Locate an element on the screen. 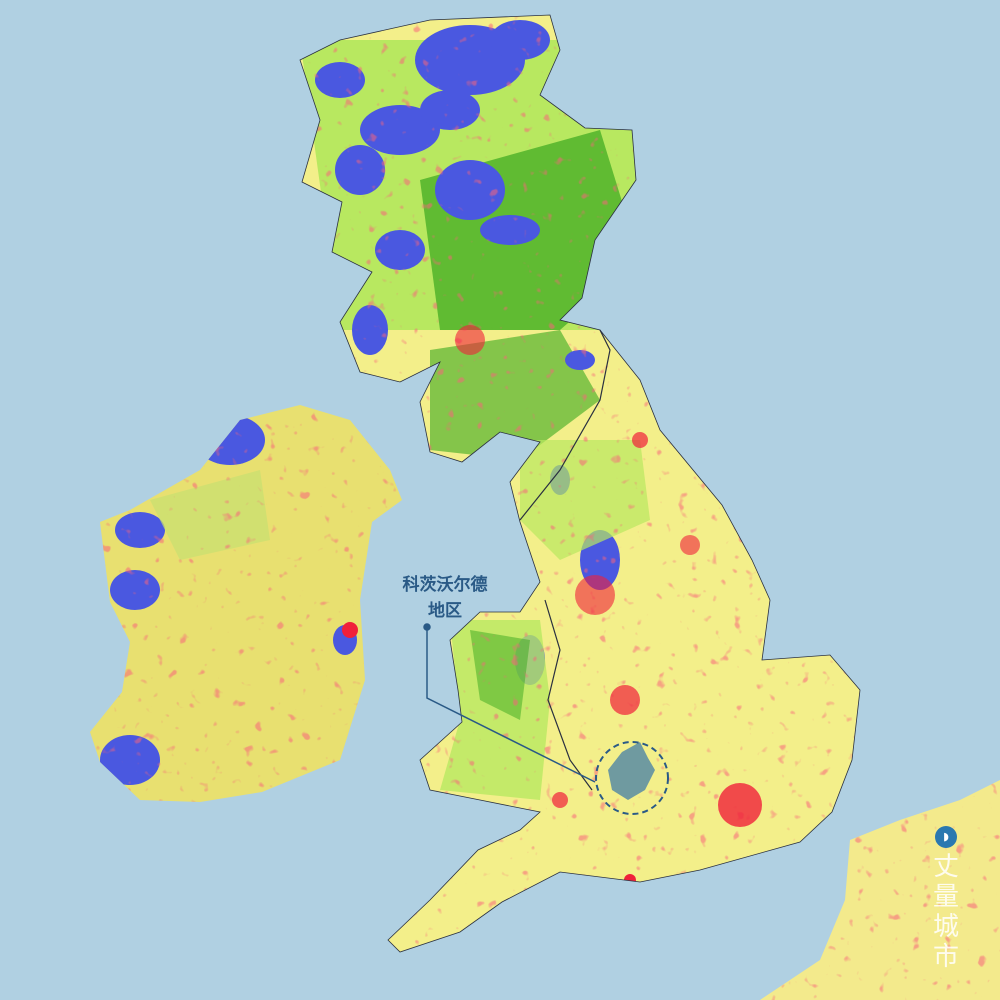  city-logo-icon: ◗ is located at coordinates (946, 837).